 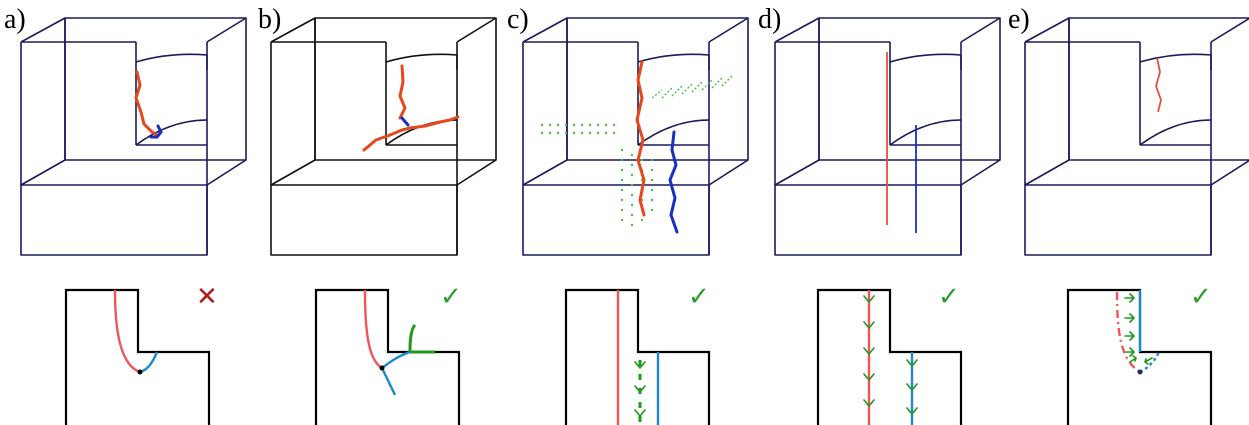 I want to click on panel-a-junction-dot, so click(x=140, y=372).